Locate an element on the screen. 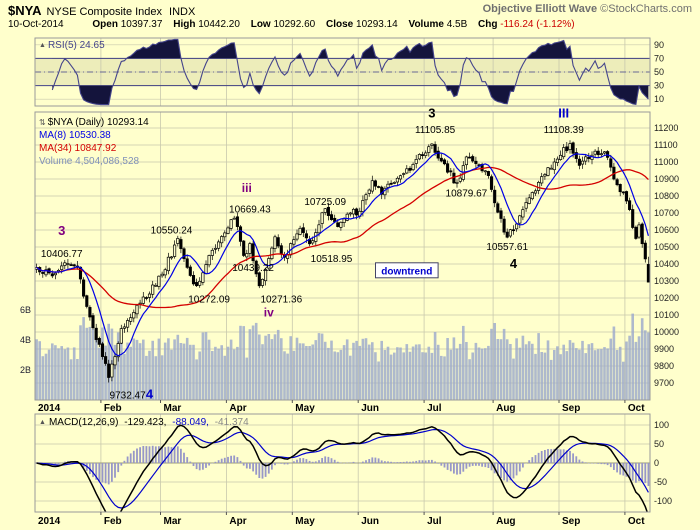 Image resolution: width=700 pixels, height=530 pixels. price-axis-label: 10000 is located at coordinates (666, 332).